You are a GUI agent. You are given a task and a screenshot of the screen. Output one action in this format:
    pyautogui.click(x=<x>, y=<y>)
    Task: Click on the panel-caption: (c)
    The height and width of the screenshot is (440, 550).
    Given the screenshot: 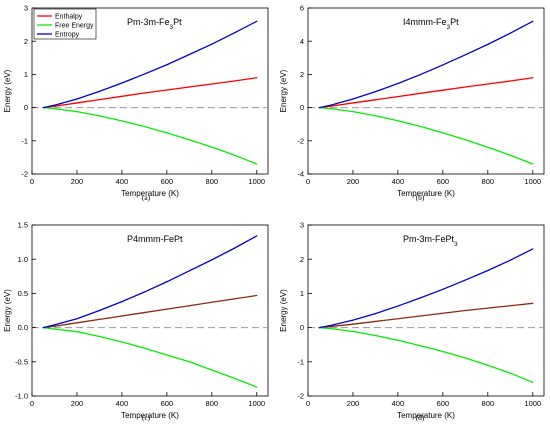 What is the action you would take?
    pyautogui.click(x=146, y=417)
    